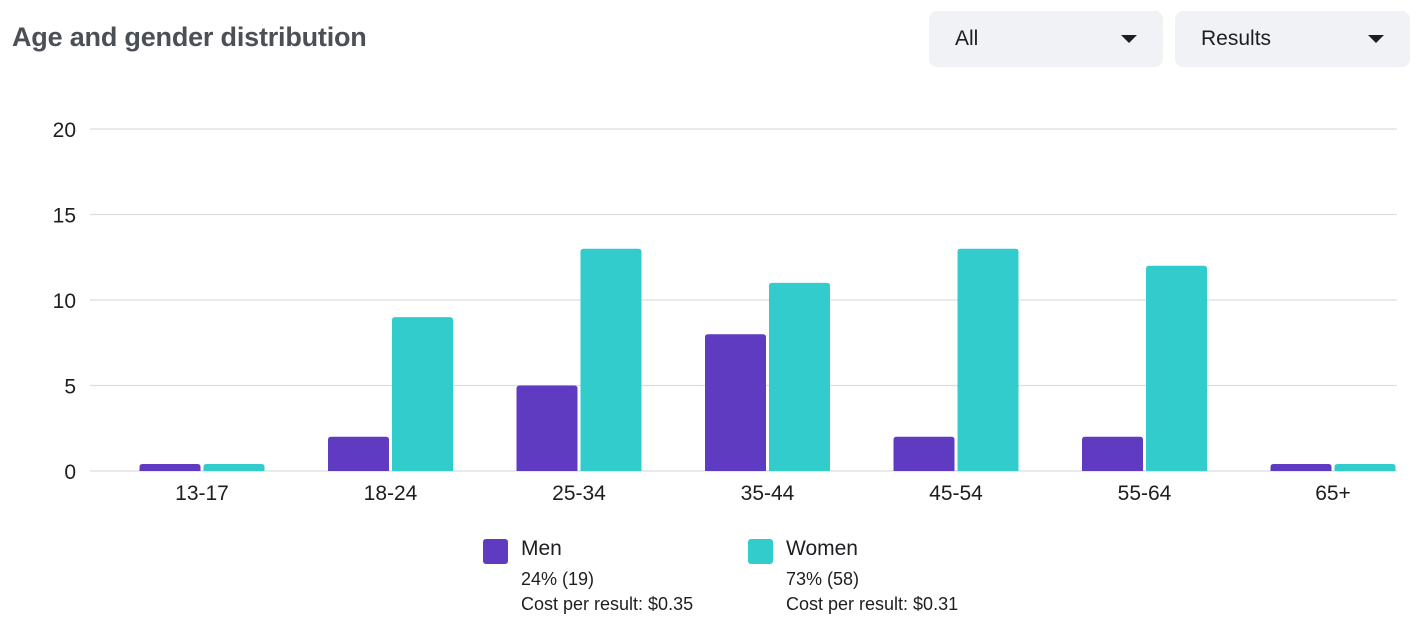  I want to click on filter-dropdown-value: All, so click(967, 38).